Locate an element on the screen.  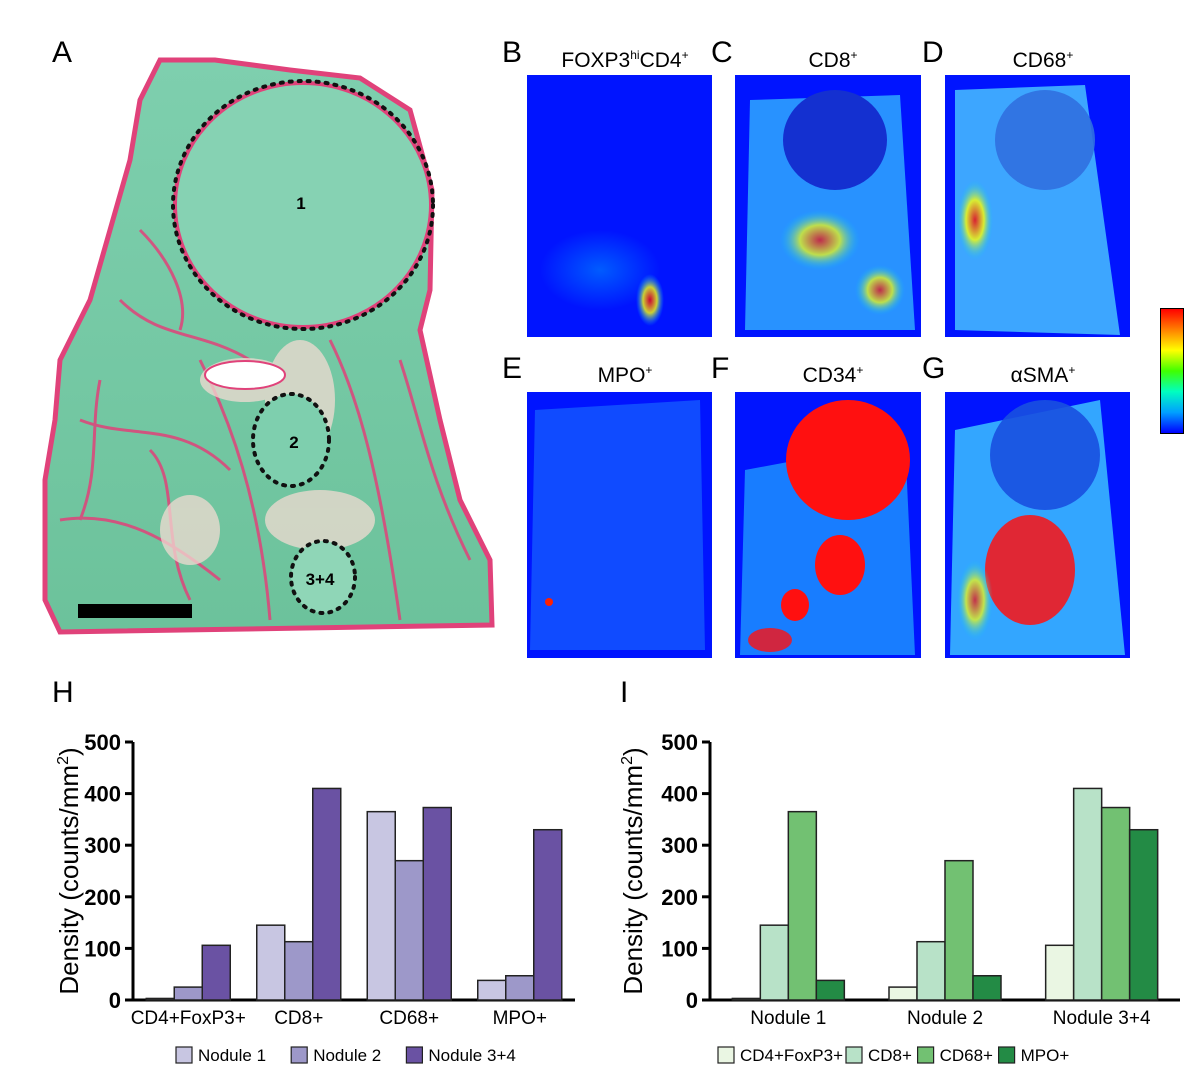
panel-letter-e: E is located at coordinates (512, 368).